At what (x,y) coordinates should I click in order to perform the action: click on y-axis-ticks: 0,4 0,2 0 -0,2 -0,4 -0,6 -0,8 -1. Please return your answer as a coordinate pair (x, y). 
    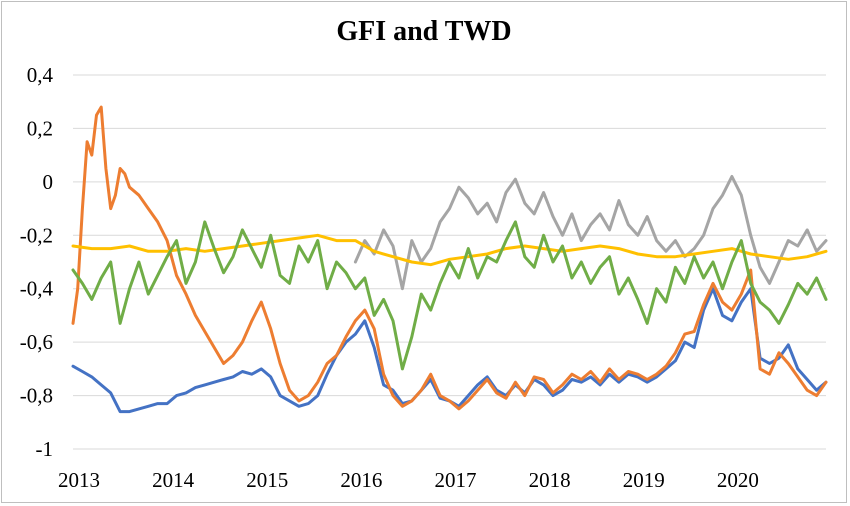
    Looking at the image, I should click on (37, 262).